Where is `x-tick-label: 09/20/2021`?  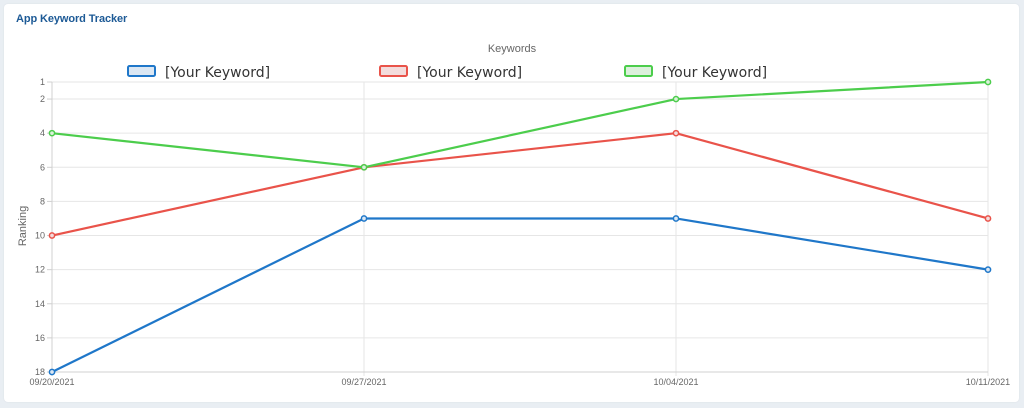
x-tick-label: 09/20/2021 is located at coordinates (51, 382).